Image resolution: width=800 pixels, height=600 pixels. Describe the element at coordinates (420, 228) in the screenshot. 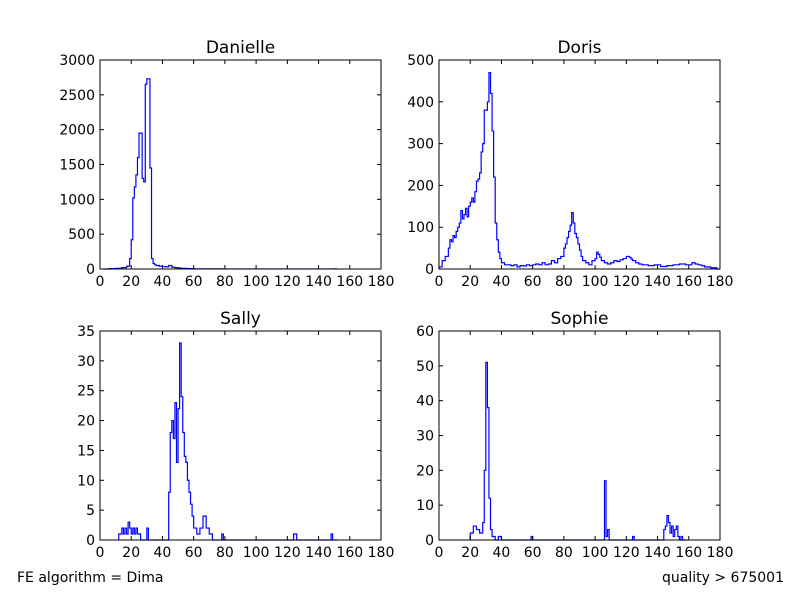

I see `y-tick-label: 100` at that location.